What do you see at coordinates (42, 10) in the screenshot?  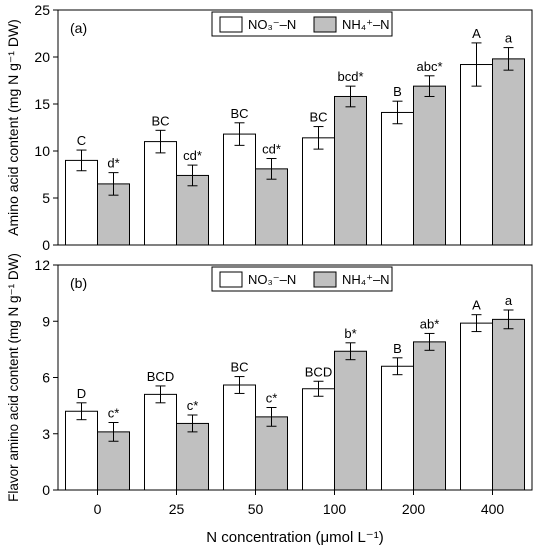 I see `y-tick-label: 25` at bounding box center [42, 10].